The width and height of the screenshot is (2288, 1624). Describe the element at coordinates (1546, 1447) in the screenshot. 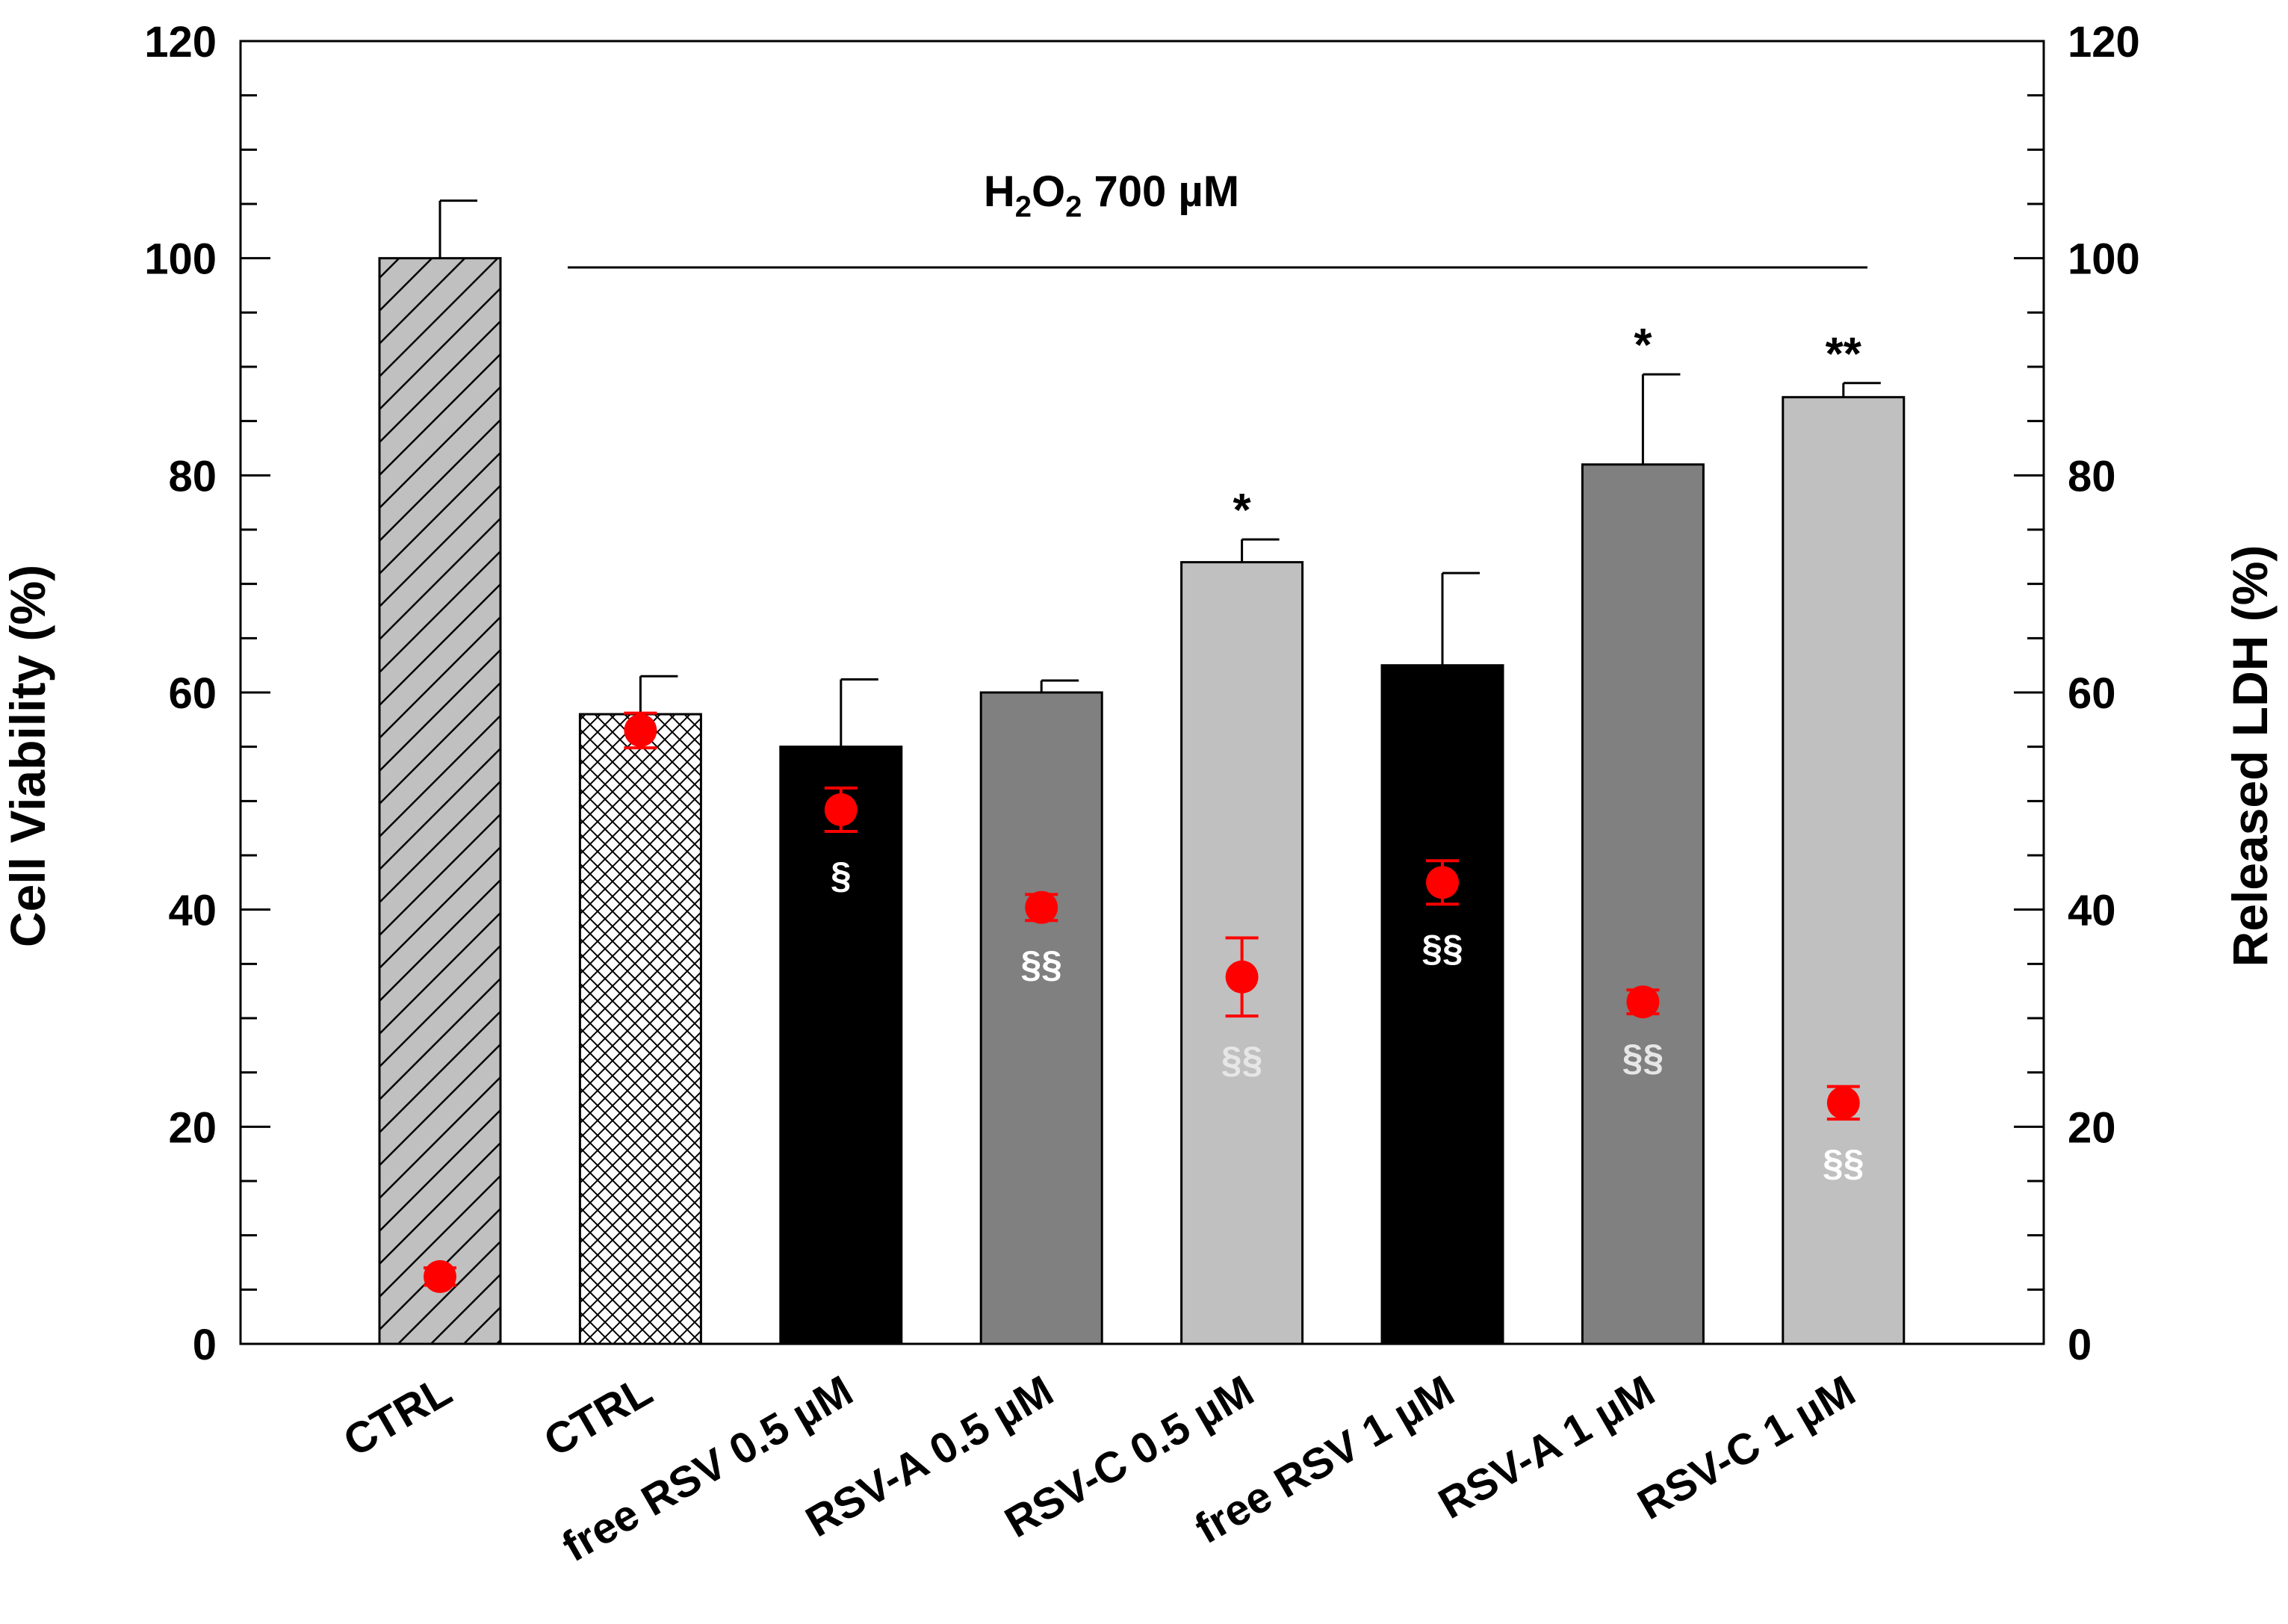

I see `category-label: RSV-A 1 µM` at that location.